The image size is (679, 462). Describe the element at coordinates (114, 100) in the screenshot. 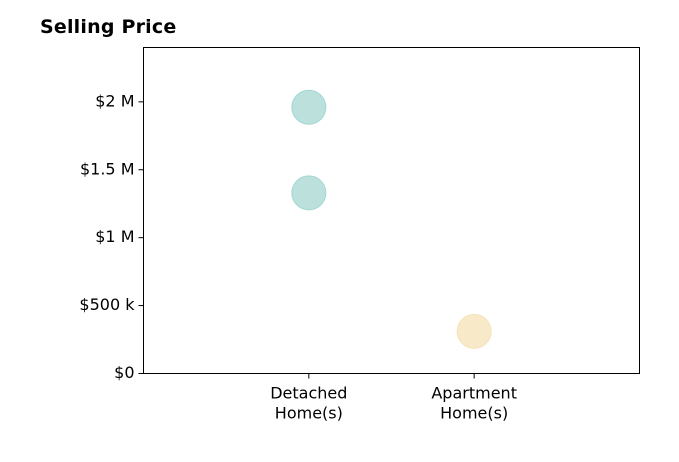

I see `y-tick-label: $2 M` at that location.